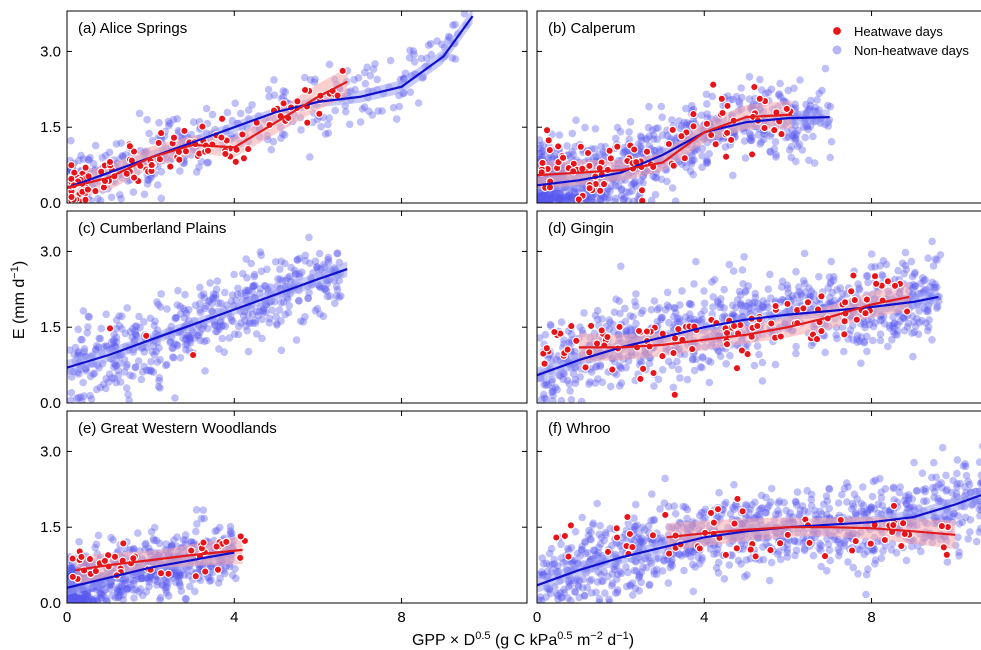 This screenshot has height=650, width=981. Describe the element at coordinates (151, 342) in the screenshot. I see `heatwave-points-c` at that location.